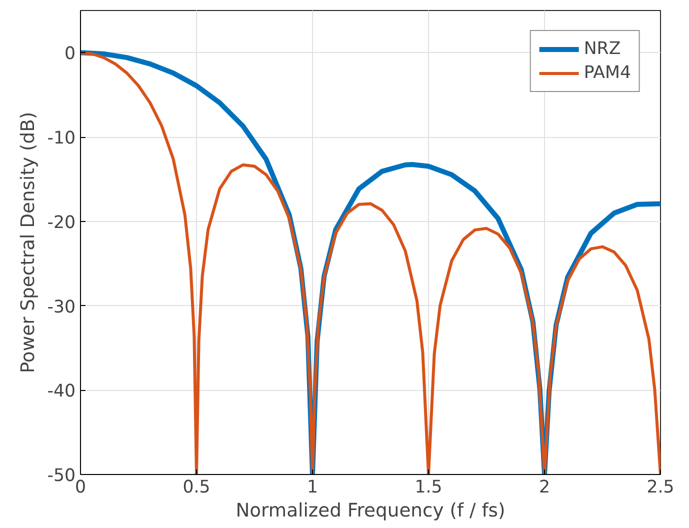 The width and height of the screenshot is (689, 528). I want to click on y-axis-title: Power Spectral Density (dB), so click(29, 243).